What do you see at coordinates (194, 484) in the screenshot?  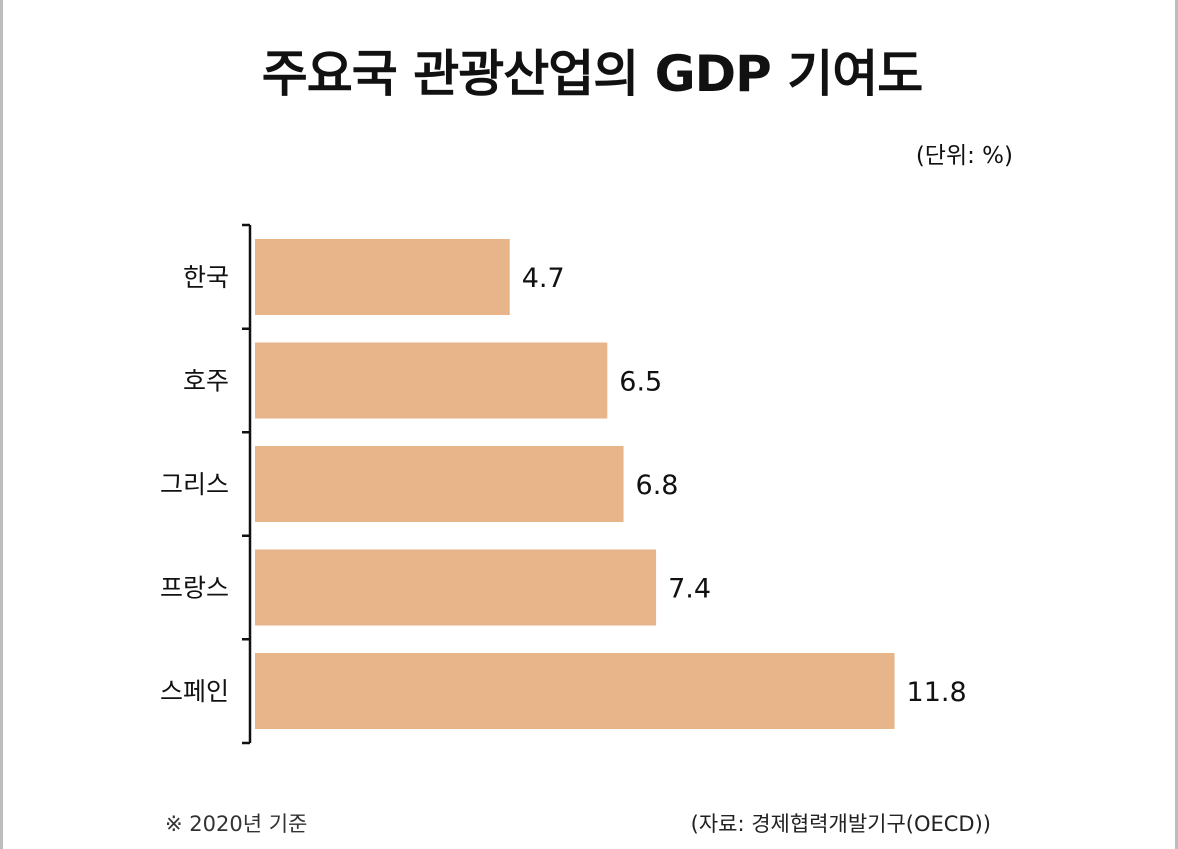 I see `category-label: 그리스` at bounding box center [194, 484].